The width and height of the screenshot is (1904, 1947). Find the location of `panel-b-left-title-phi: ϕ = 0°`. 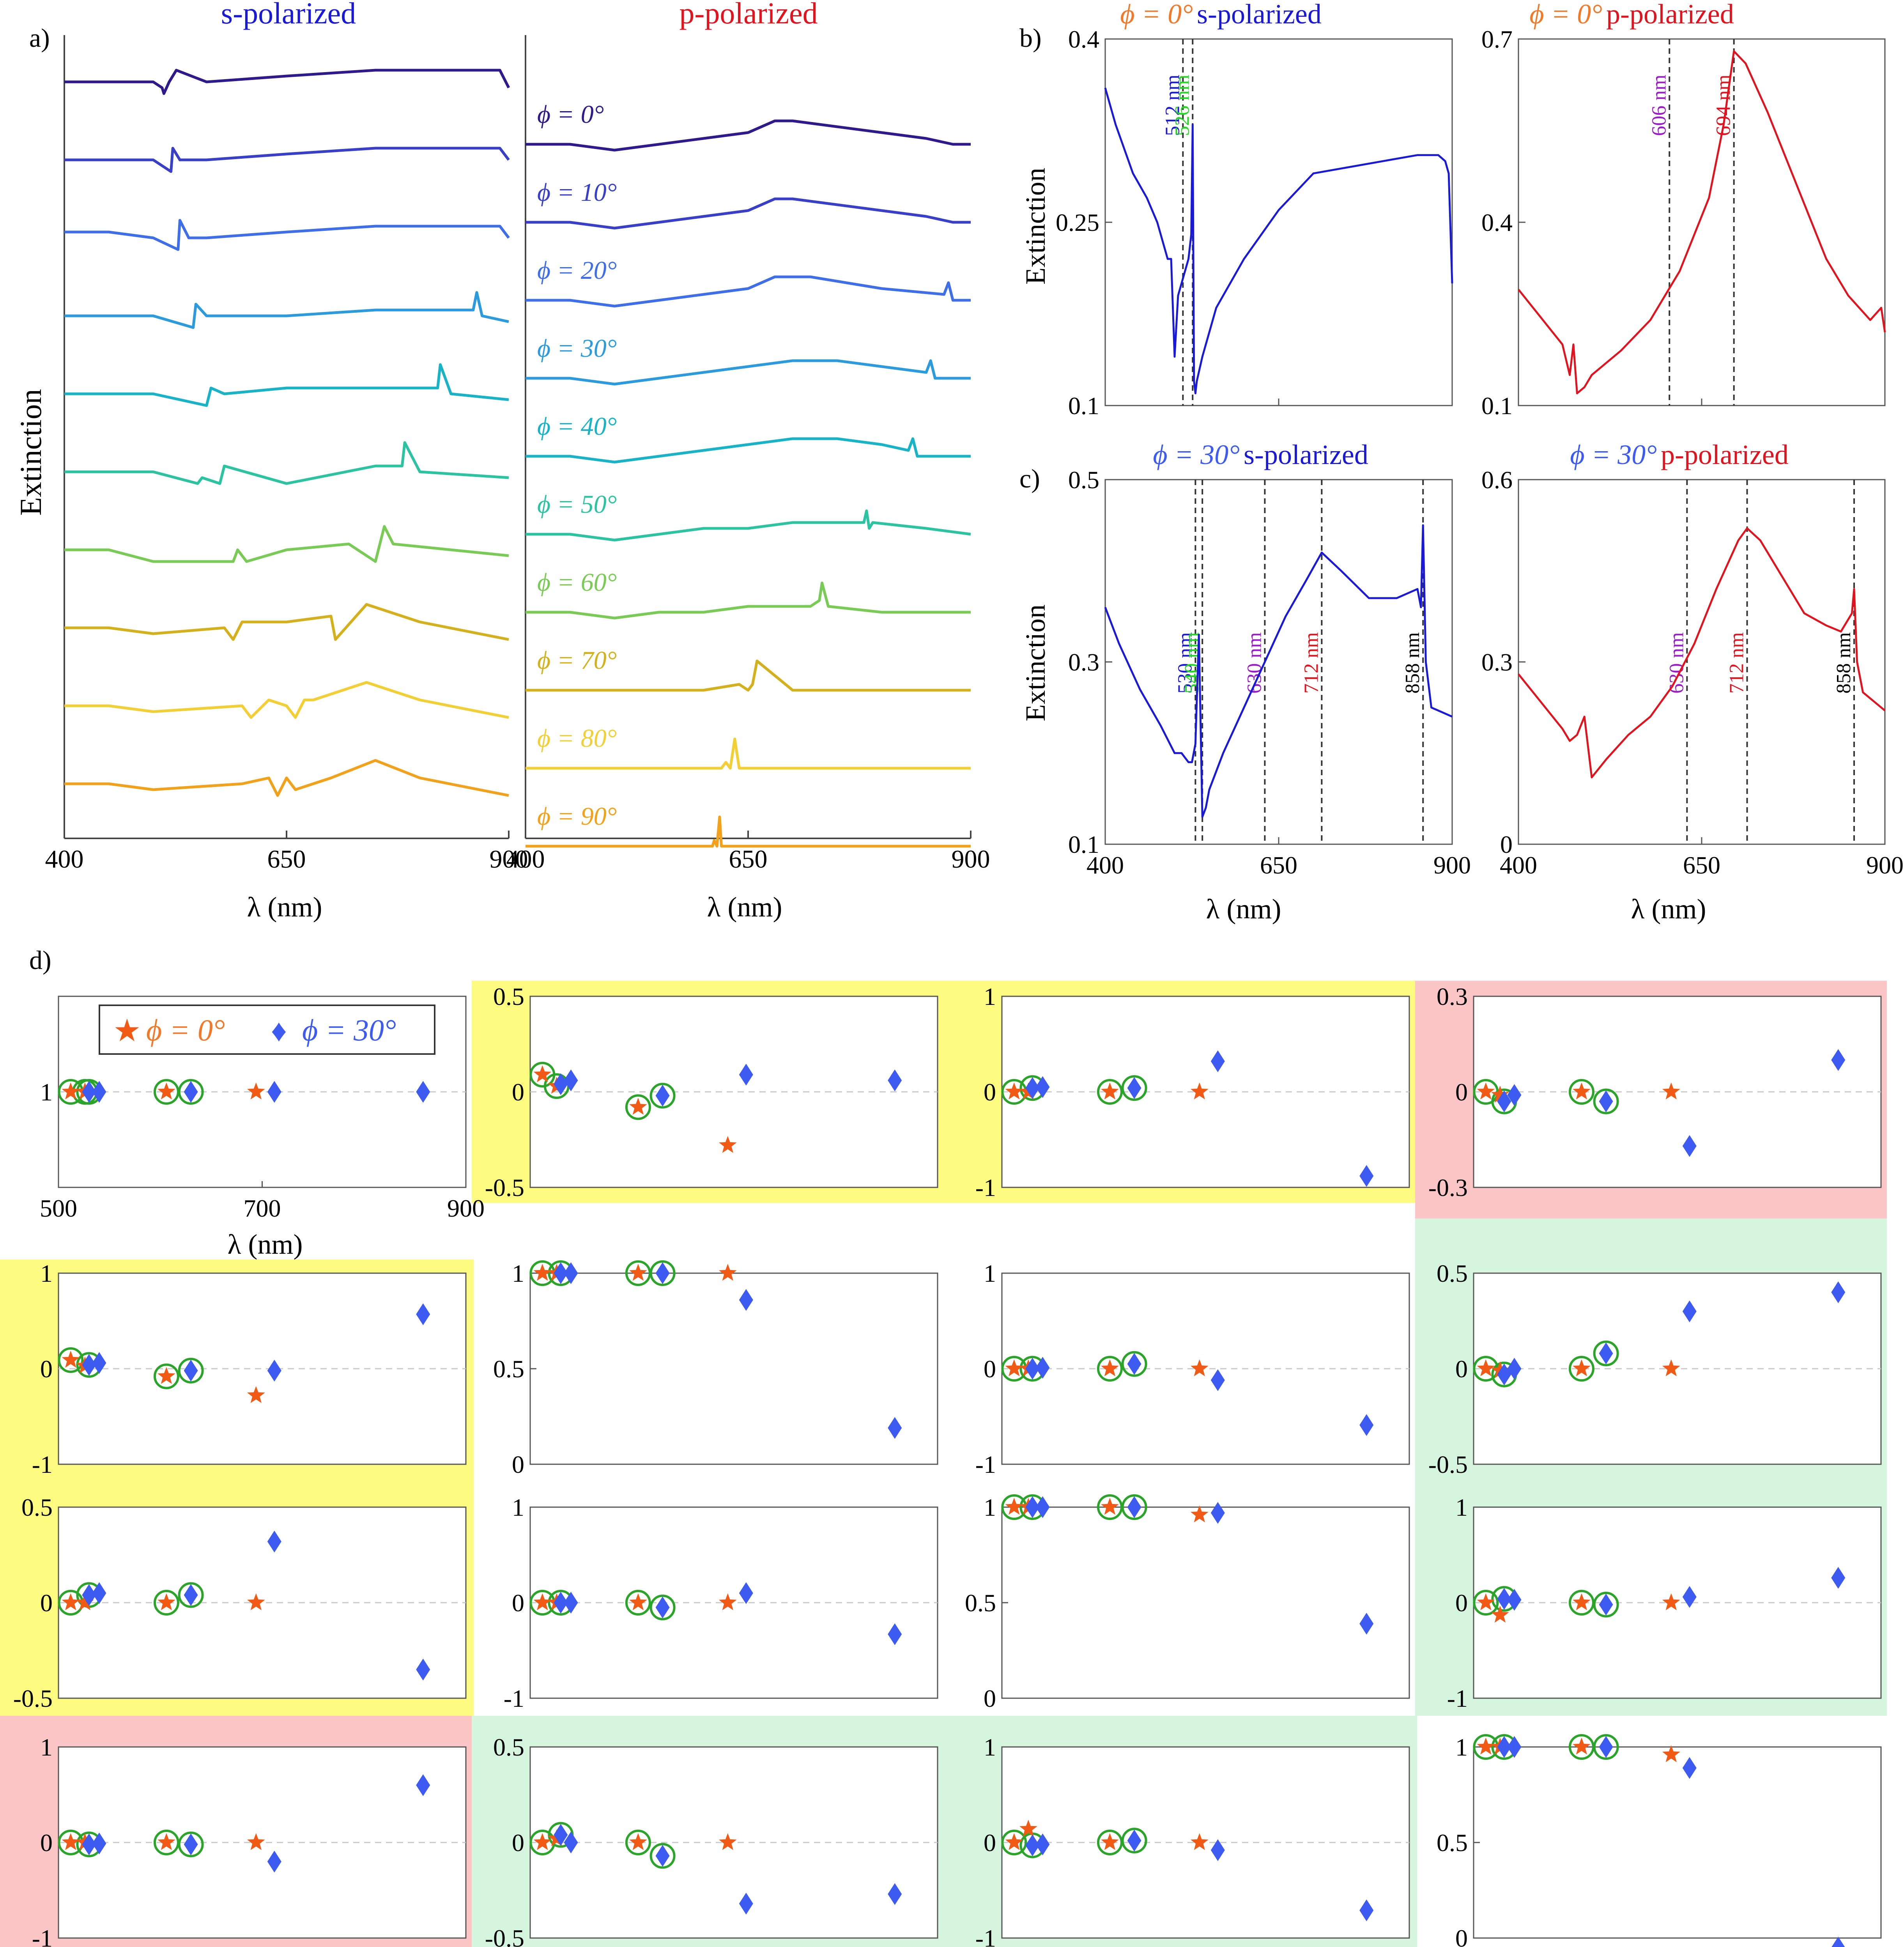

panel-b-left-title-phi: ϕ = 0° is located at coordinates (1157, 15).